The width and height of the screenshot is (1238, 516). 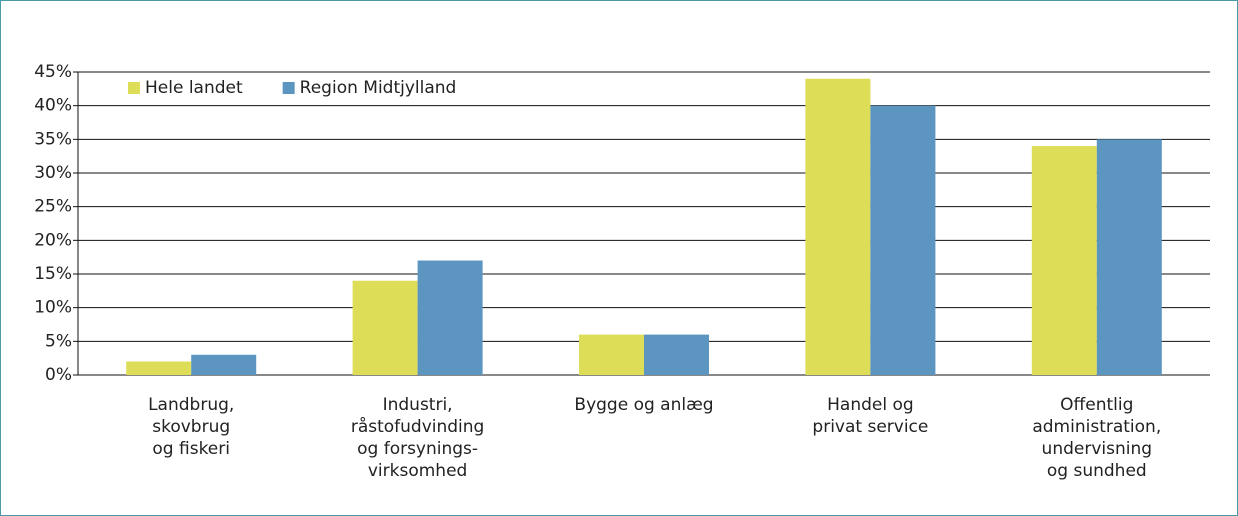 I want to click on x-tick-label: råstofudvinding, so click(x=418, y=426).